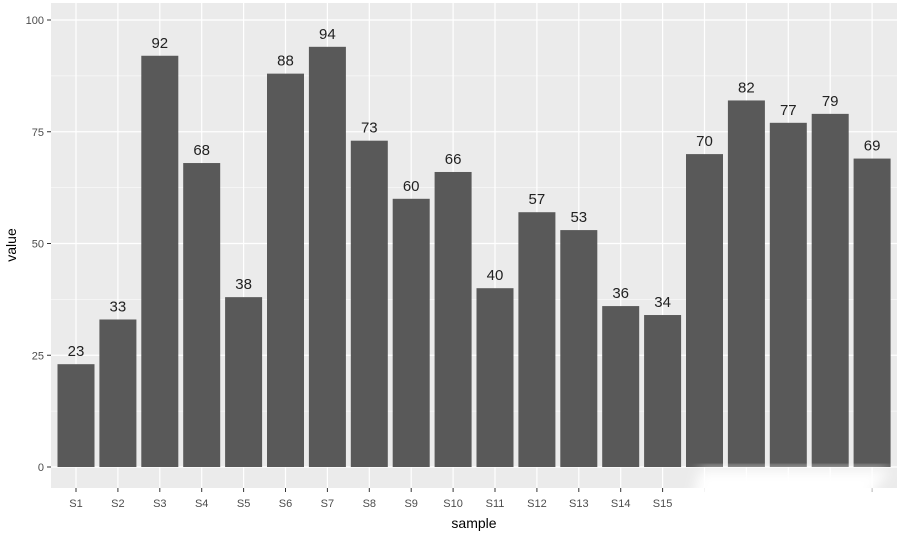  I want to click on data-label-S17: 82, so click(746, 87).